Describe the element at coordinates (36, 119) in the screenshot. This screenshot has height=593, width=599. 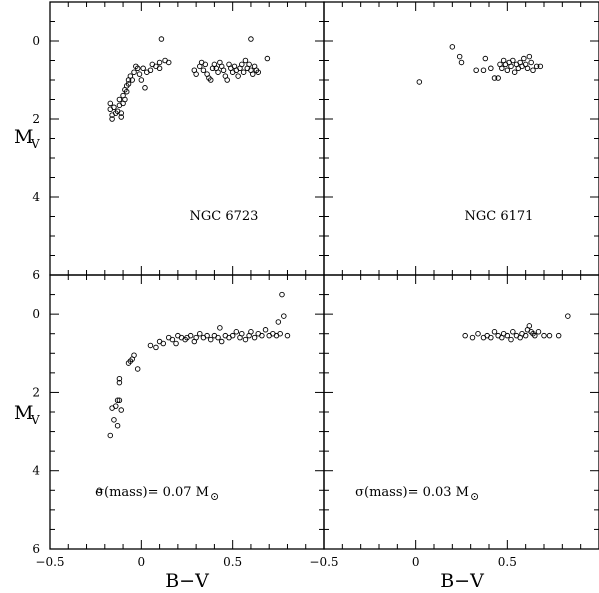
I see `y-tick-label: 2` at that location.